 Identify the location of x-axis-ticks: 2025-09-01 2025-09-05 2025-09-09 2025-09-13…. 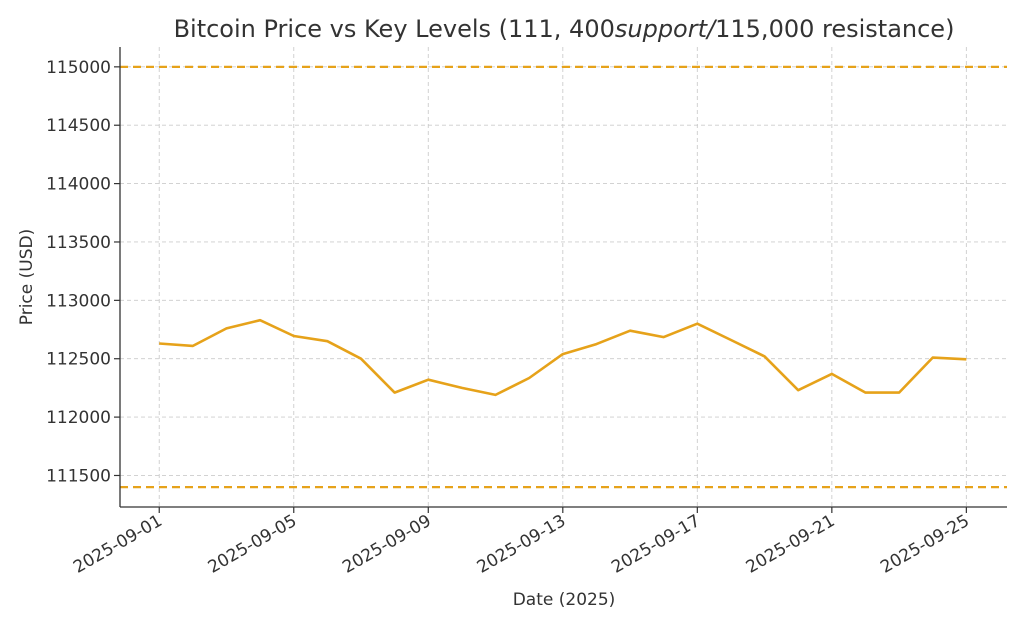
(521, 542).